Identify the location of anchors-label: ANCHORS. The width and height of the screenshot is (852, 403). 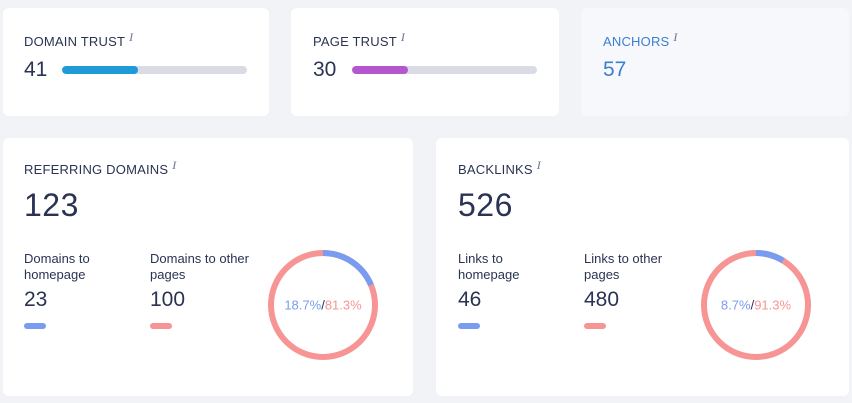
(636, 41).